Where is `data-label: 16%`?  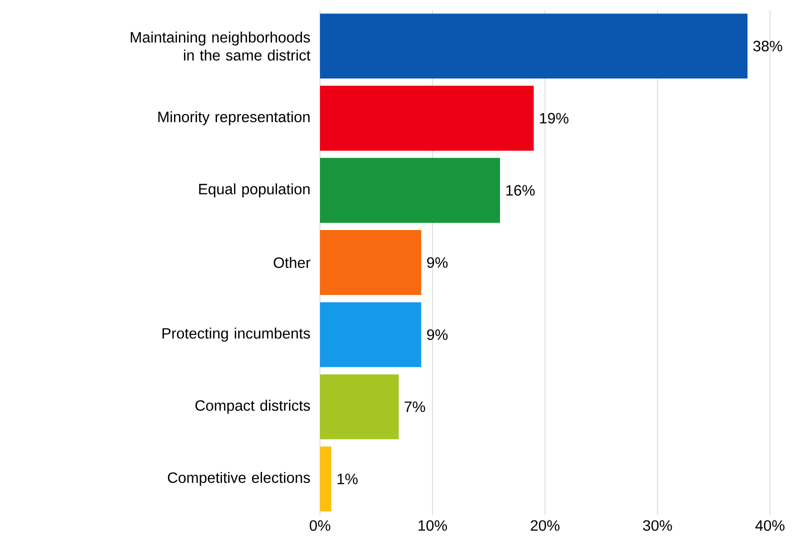
data-label: 16% is located at coordinates (520, 190).